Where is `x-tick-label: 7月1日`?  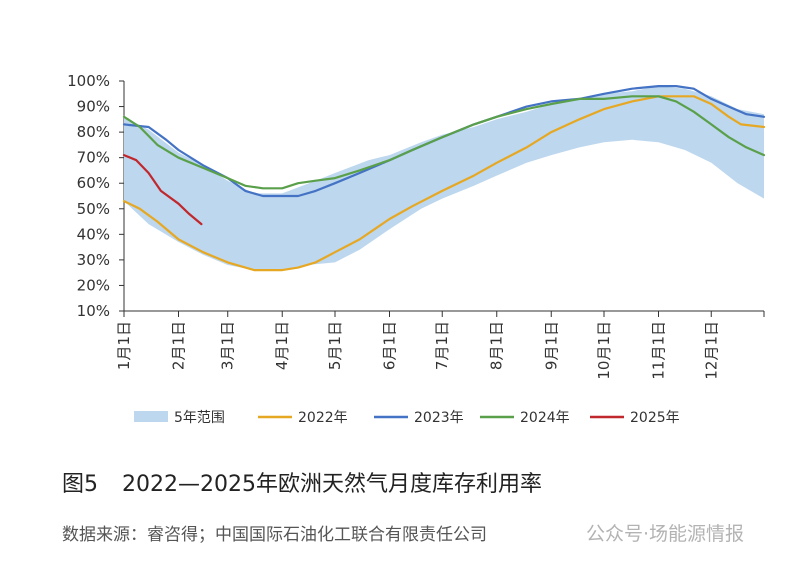
x-tick-label: 7月1日 is located at coordinates (442, 345).